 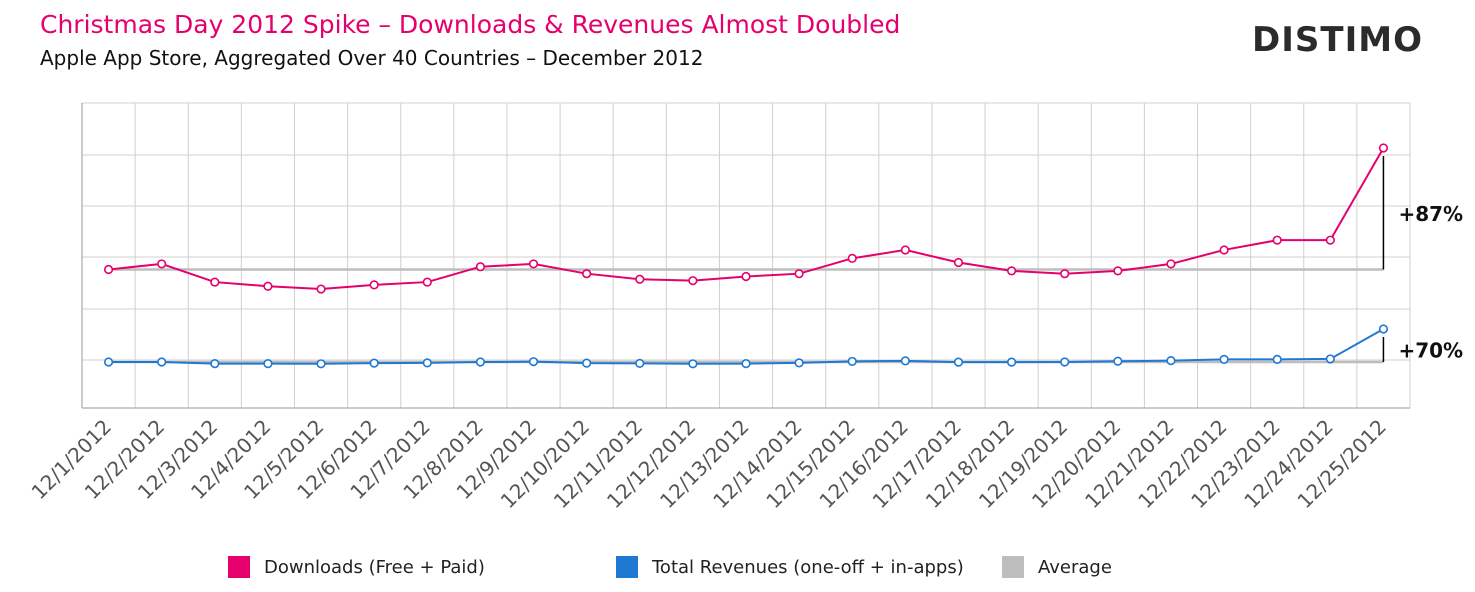 I want to click on distimo-logo: DISTIMO, so click(x=1337, y=40).